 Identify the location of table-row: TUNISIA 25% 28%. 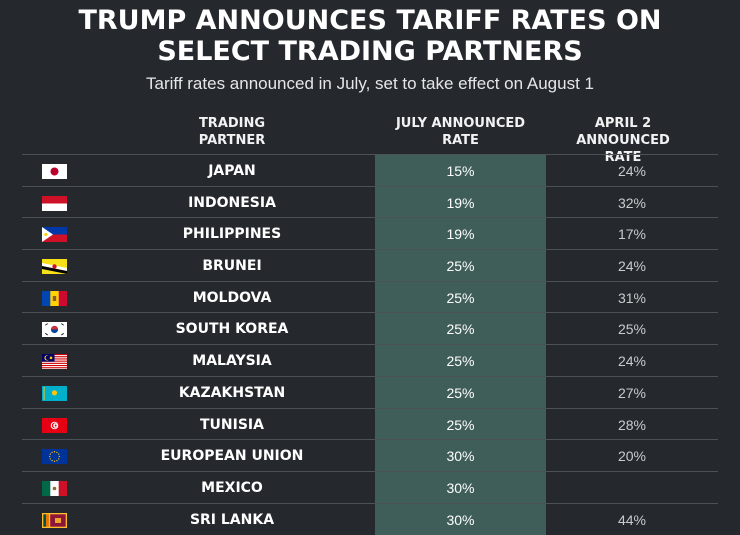
(370, 423).